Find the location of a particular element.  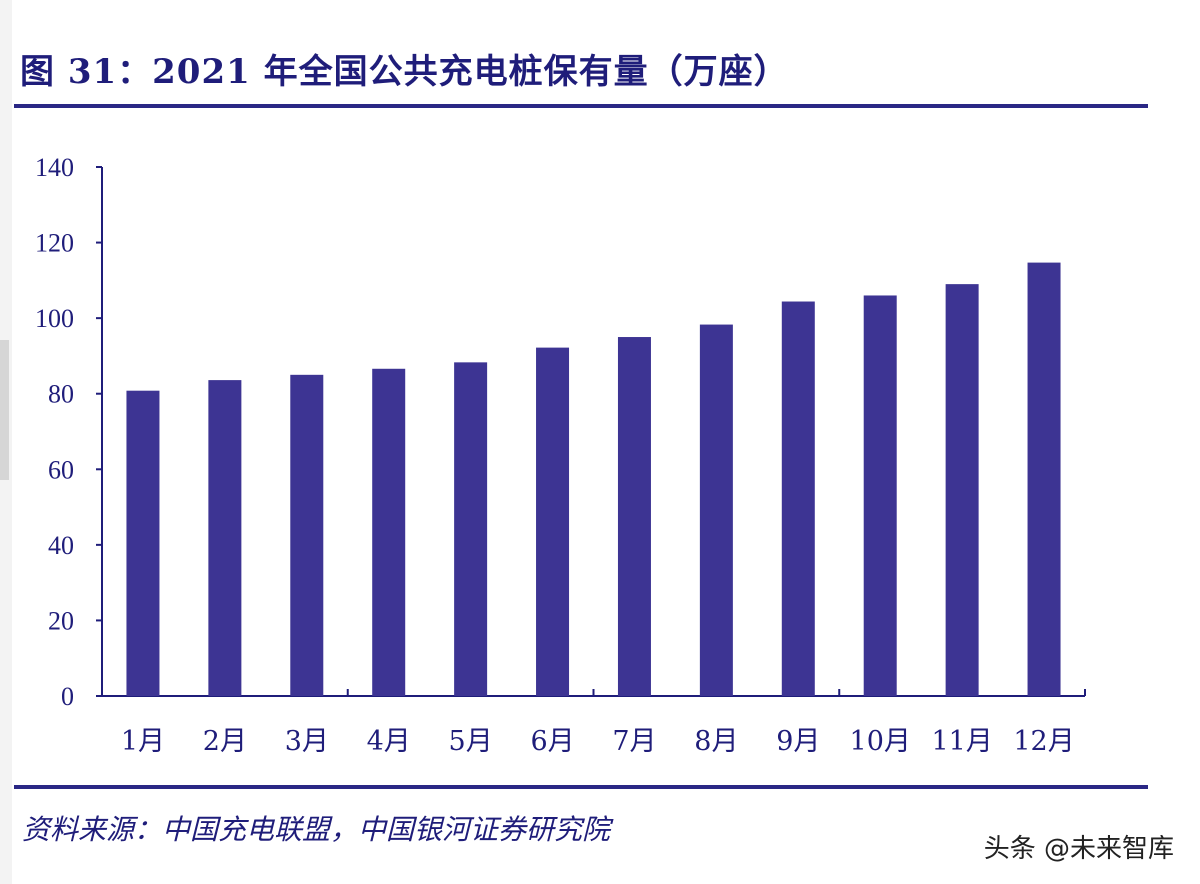

x-tick-label: 5月 is located at coordinates (471, 741).